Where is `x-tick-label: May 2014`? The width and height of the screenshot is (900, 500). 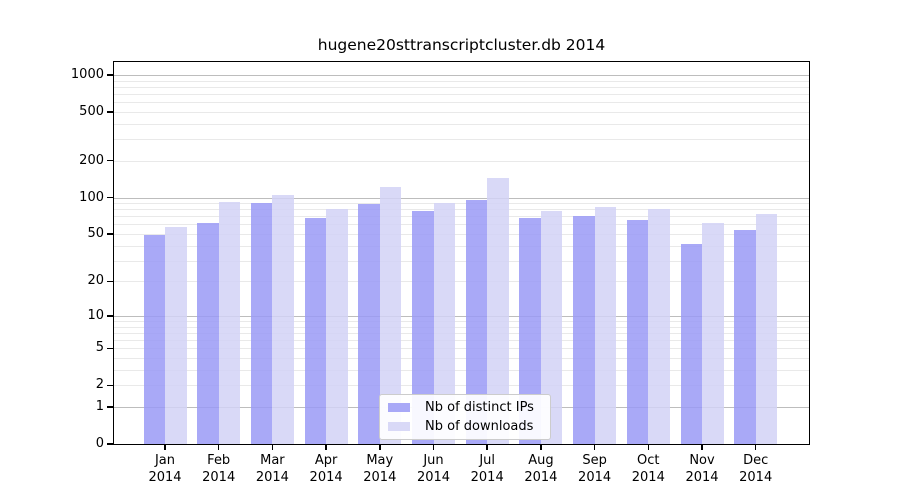
x-tick-label: May 2014 is located at coordinates (380, 469).